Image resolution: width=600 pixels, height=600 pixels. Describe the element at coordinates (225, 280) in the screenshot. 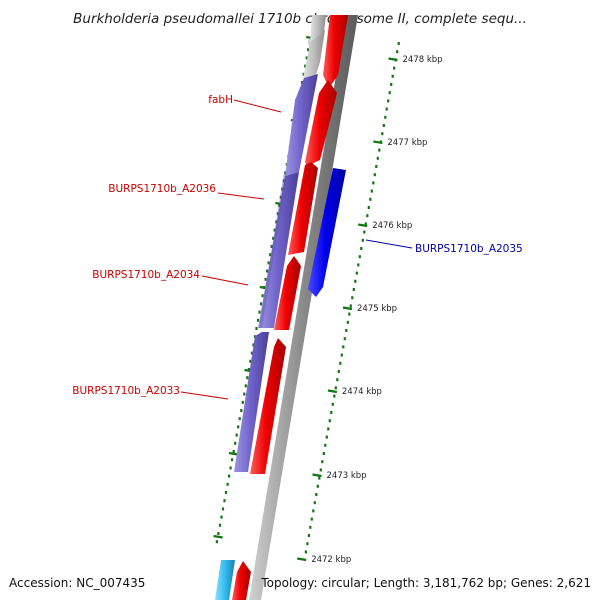

I see `leader-burps1710b-a2034` at that location.